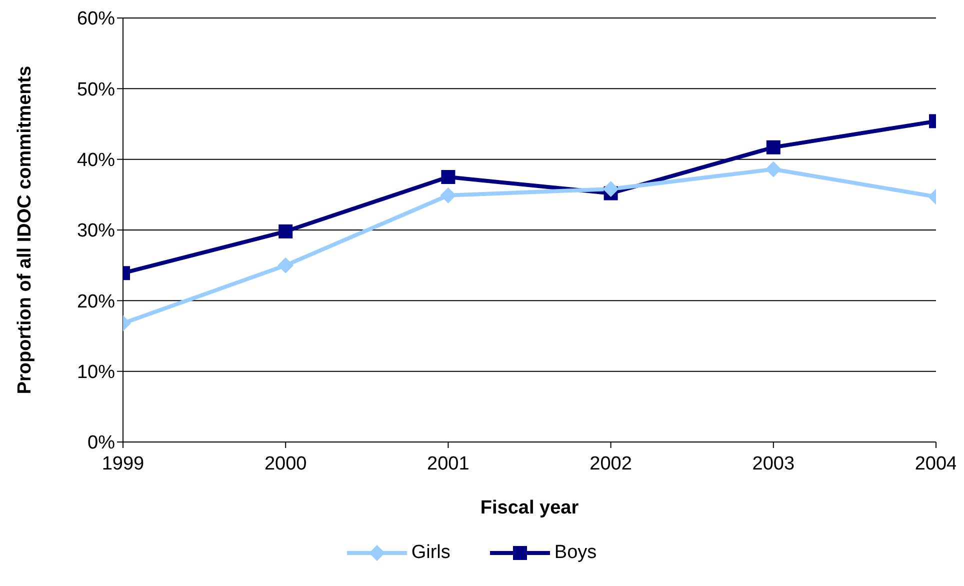  What do you see at coordinates (123, 463) in the screenshot?
I see `x-tick-label: 1999` at bounding box center [123, 463].